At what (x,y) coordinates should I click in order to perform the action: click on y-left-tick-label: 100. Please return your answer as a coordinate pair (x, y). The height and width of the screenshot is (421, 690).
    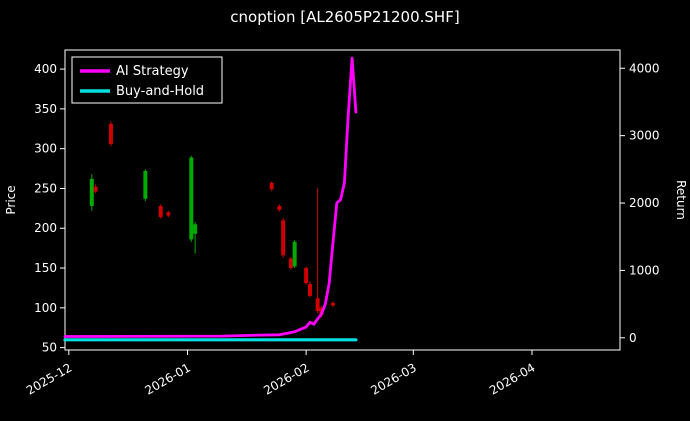
    Looking at the image, I should click on (45, 308).